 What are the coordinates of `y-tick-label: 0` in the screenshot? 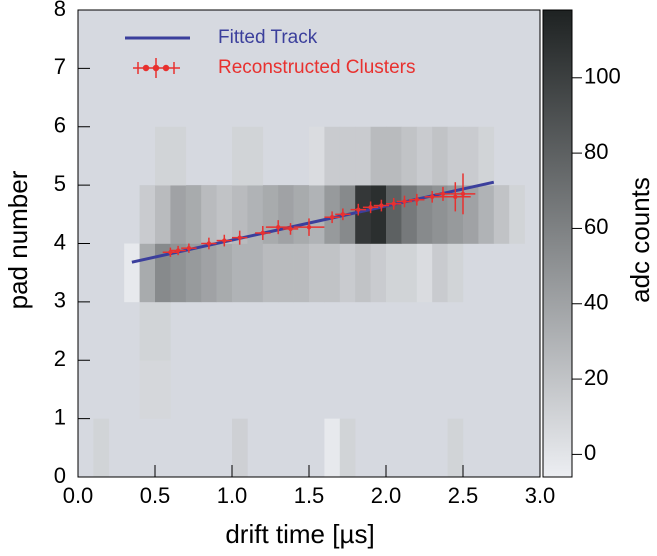 It's located at (60, 475).